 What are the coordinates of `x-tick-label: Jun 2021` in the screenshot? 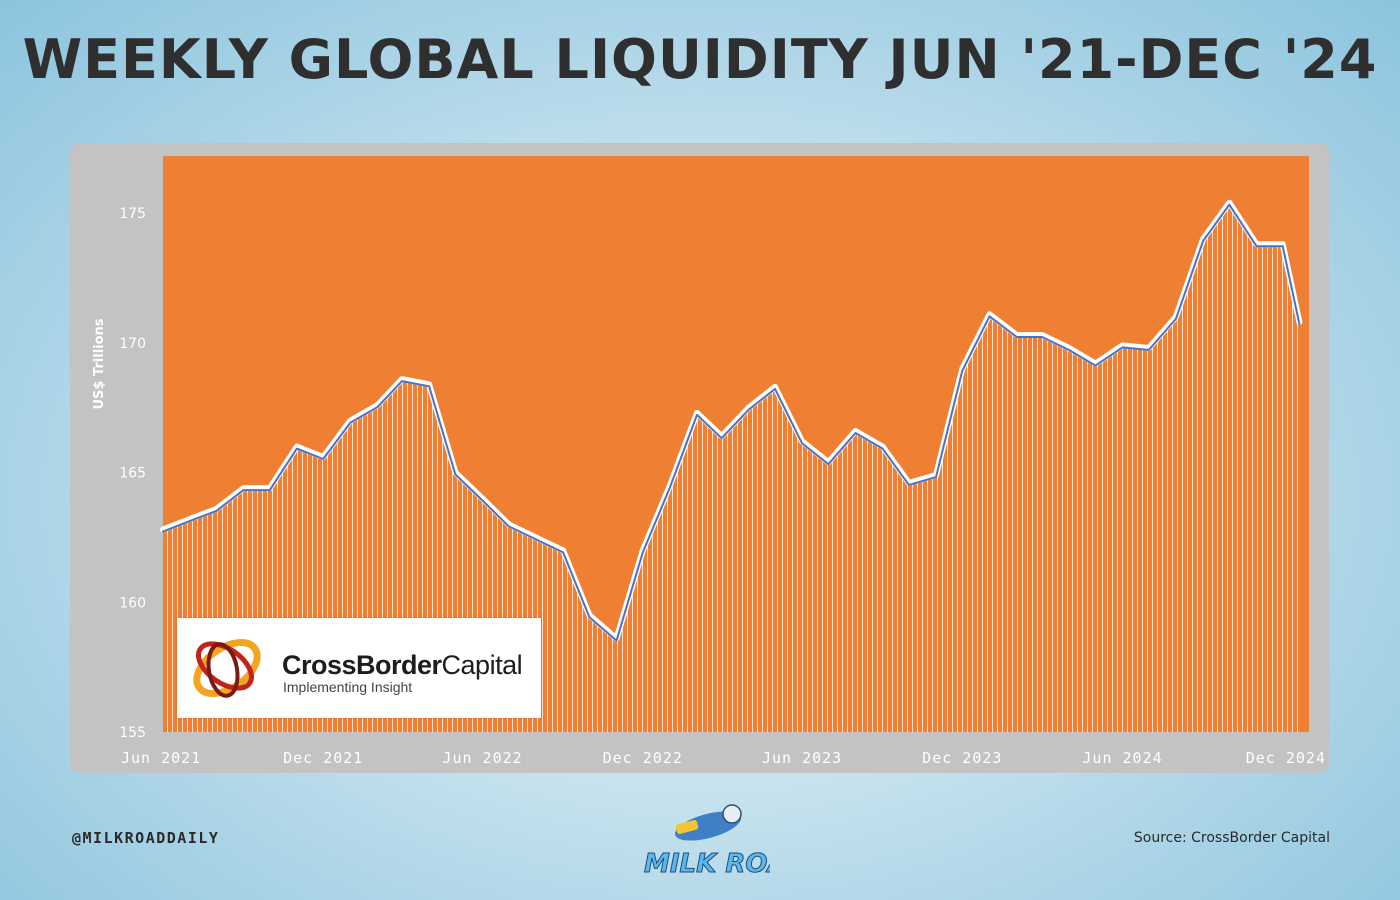 It's located at (161, 758).